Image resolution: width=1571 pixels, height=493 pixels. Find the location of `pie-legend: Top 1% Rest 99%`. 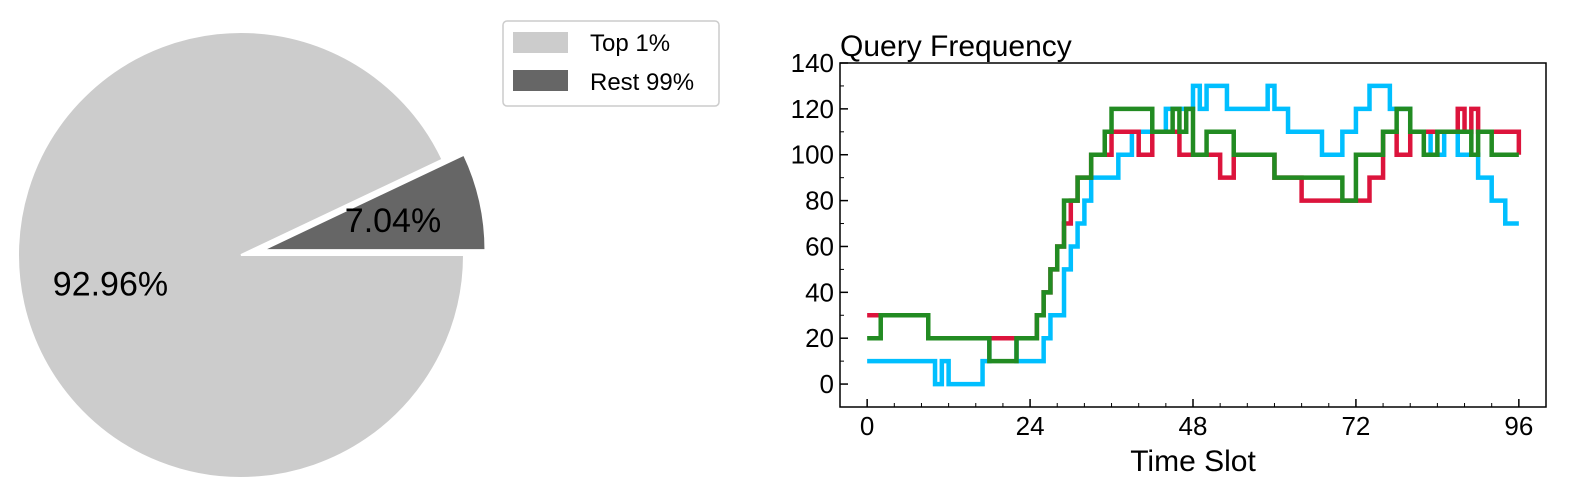

pie-legend: Top 1% Rest 99% is located at coordinates (611, 63).